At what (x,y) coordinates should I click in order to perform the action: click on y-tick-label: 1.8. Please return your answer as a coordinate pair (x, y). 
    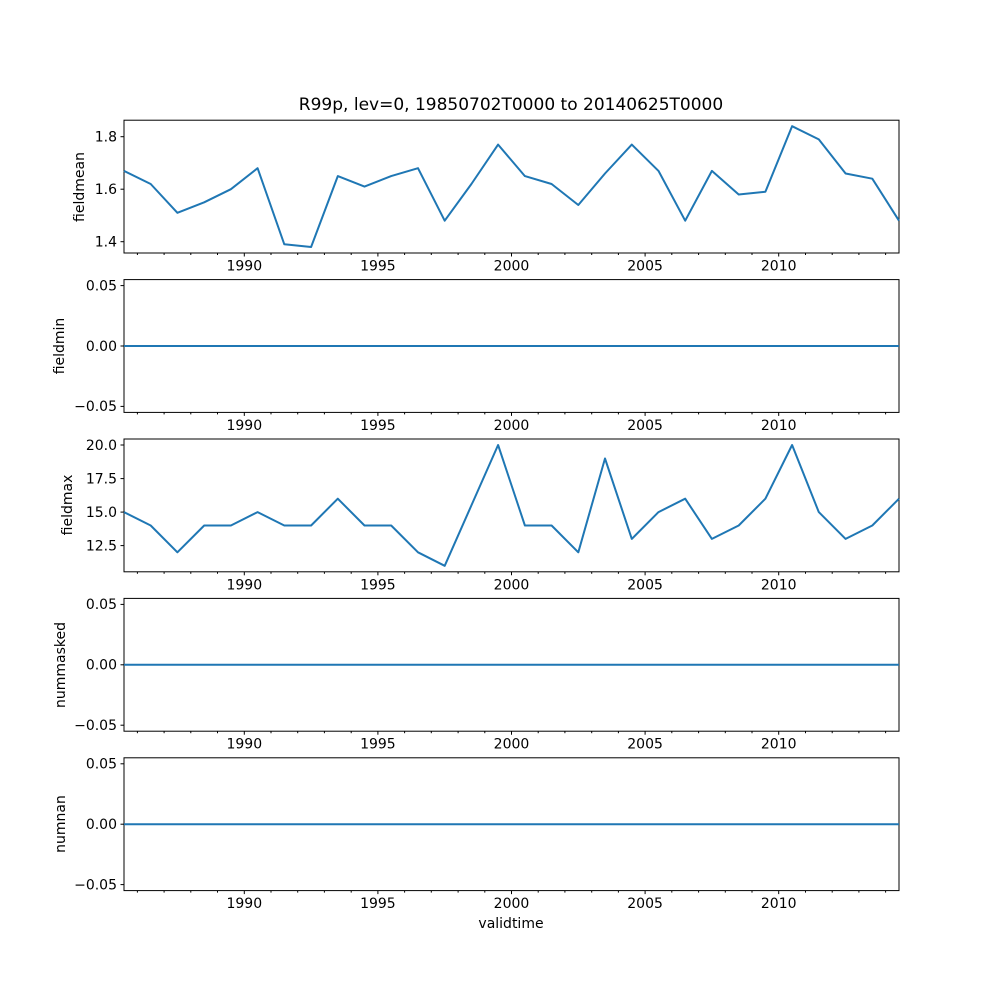
    Looking at the image, I should click on (106, 138).